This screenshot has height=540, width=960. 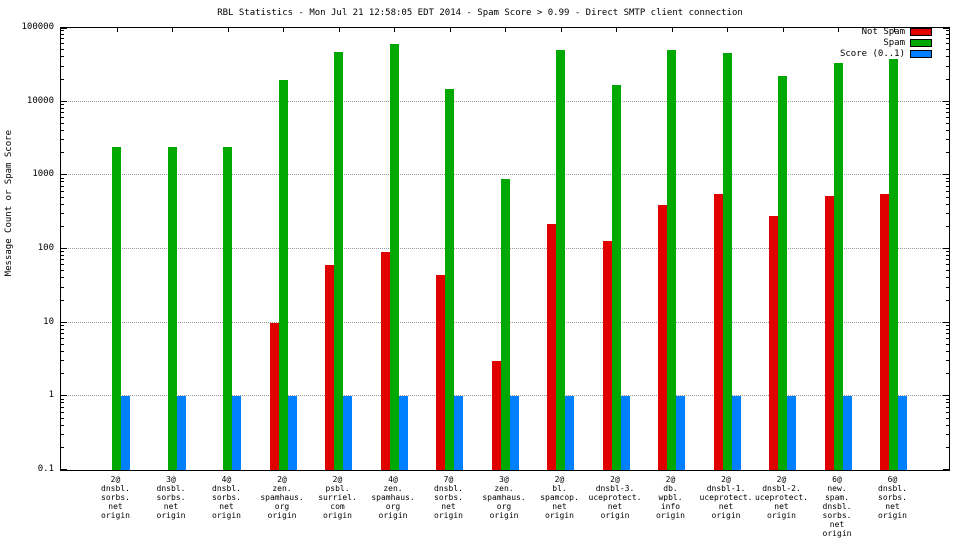 What do you see at coordinates (894, 42) in the screenshot?
I see `legend-label-spam: Spam` at bounding box center [894, 42].